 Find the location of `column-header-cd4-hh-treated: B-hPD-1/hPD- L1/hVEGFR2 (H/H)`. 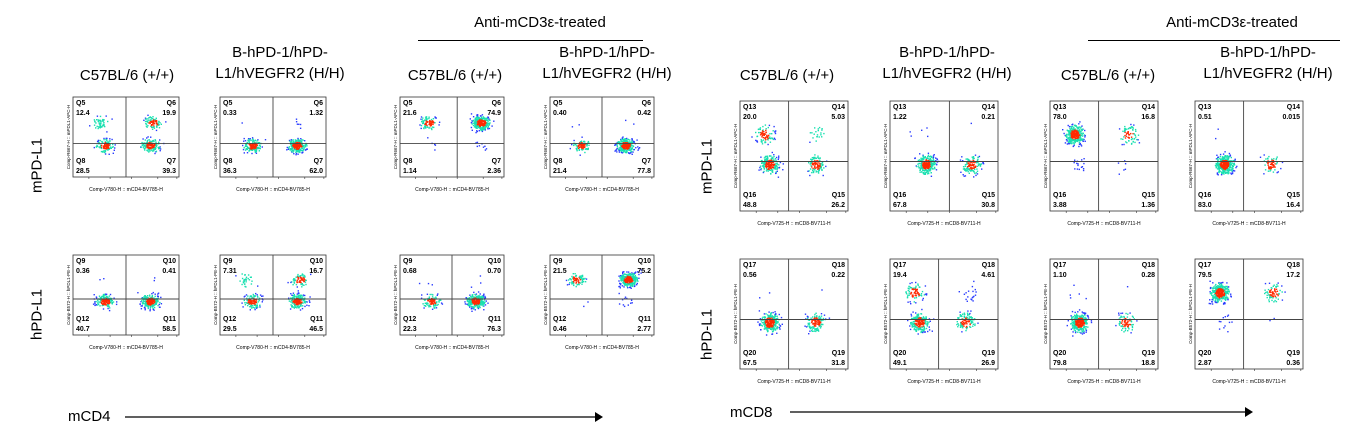

column-header-cd4-hh-treated: B-hPD-1/hPD- L1/hVEGFR2 (H/H) is located at coordinates (607, 63).